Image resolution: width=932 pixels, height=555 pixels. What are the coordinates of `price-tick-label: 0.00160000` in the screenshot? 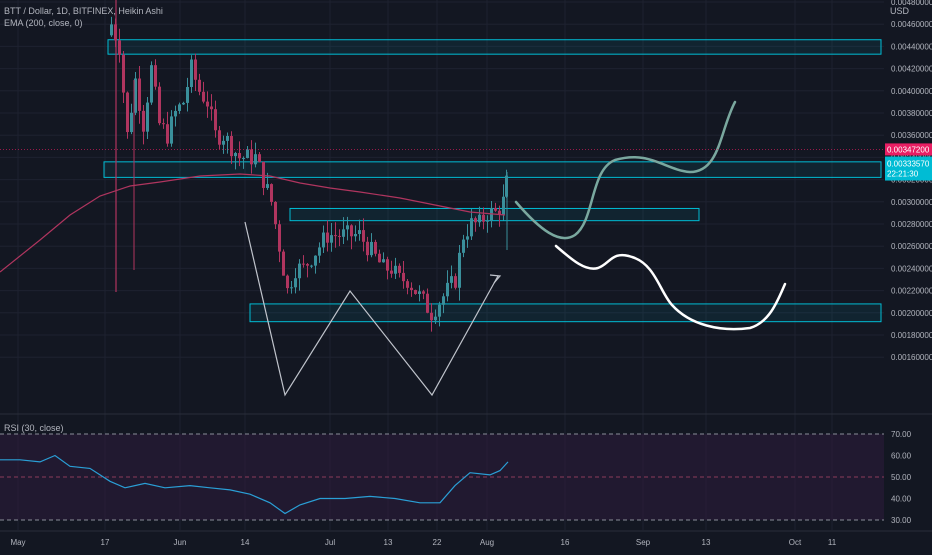 It's located at (911, 357).